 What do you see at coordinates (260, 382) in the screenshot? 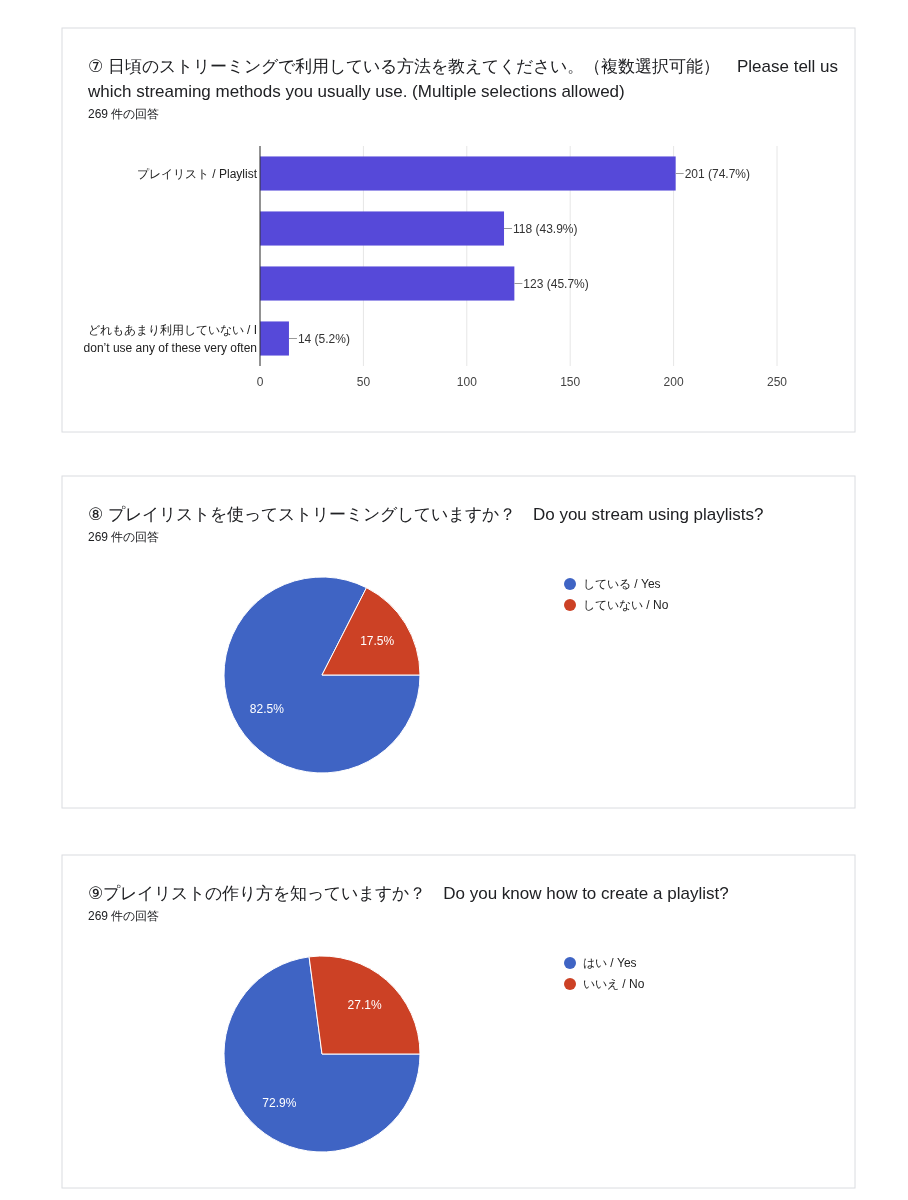
I see `x-tick-label: 0` at bounding box center [260, 382].